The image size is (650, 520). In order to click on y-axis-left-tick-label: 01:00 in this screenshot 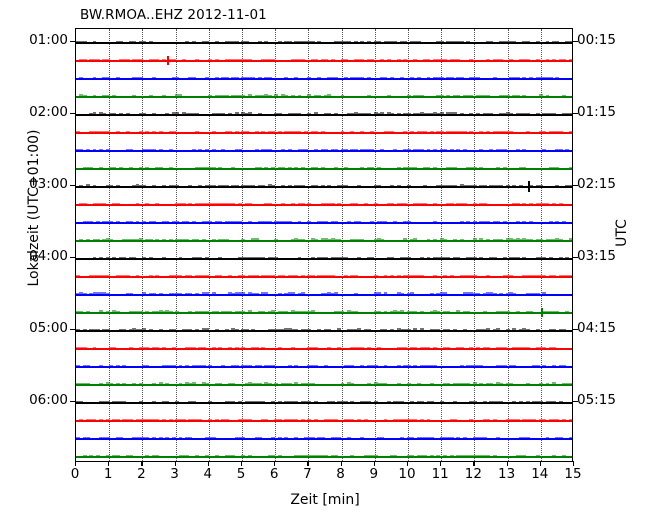, I will do `click(48, 40)`.